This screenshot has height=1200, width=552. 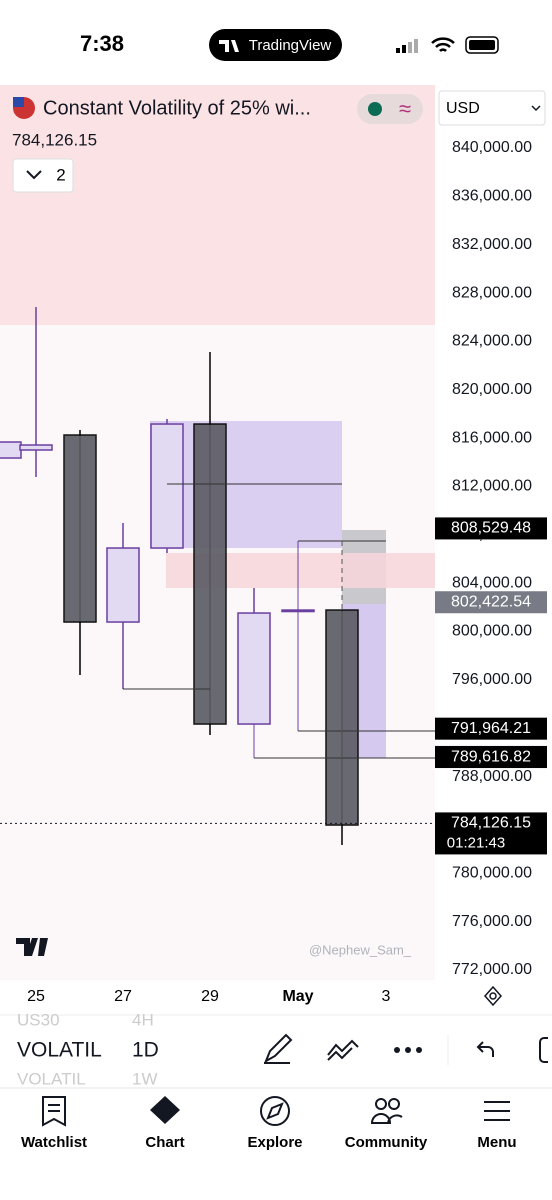 What do you see at coordinates (164, 1142) in the screenshot?
I see `nav-label: Chart` at bounding box center [164, 1142].